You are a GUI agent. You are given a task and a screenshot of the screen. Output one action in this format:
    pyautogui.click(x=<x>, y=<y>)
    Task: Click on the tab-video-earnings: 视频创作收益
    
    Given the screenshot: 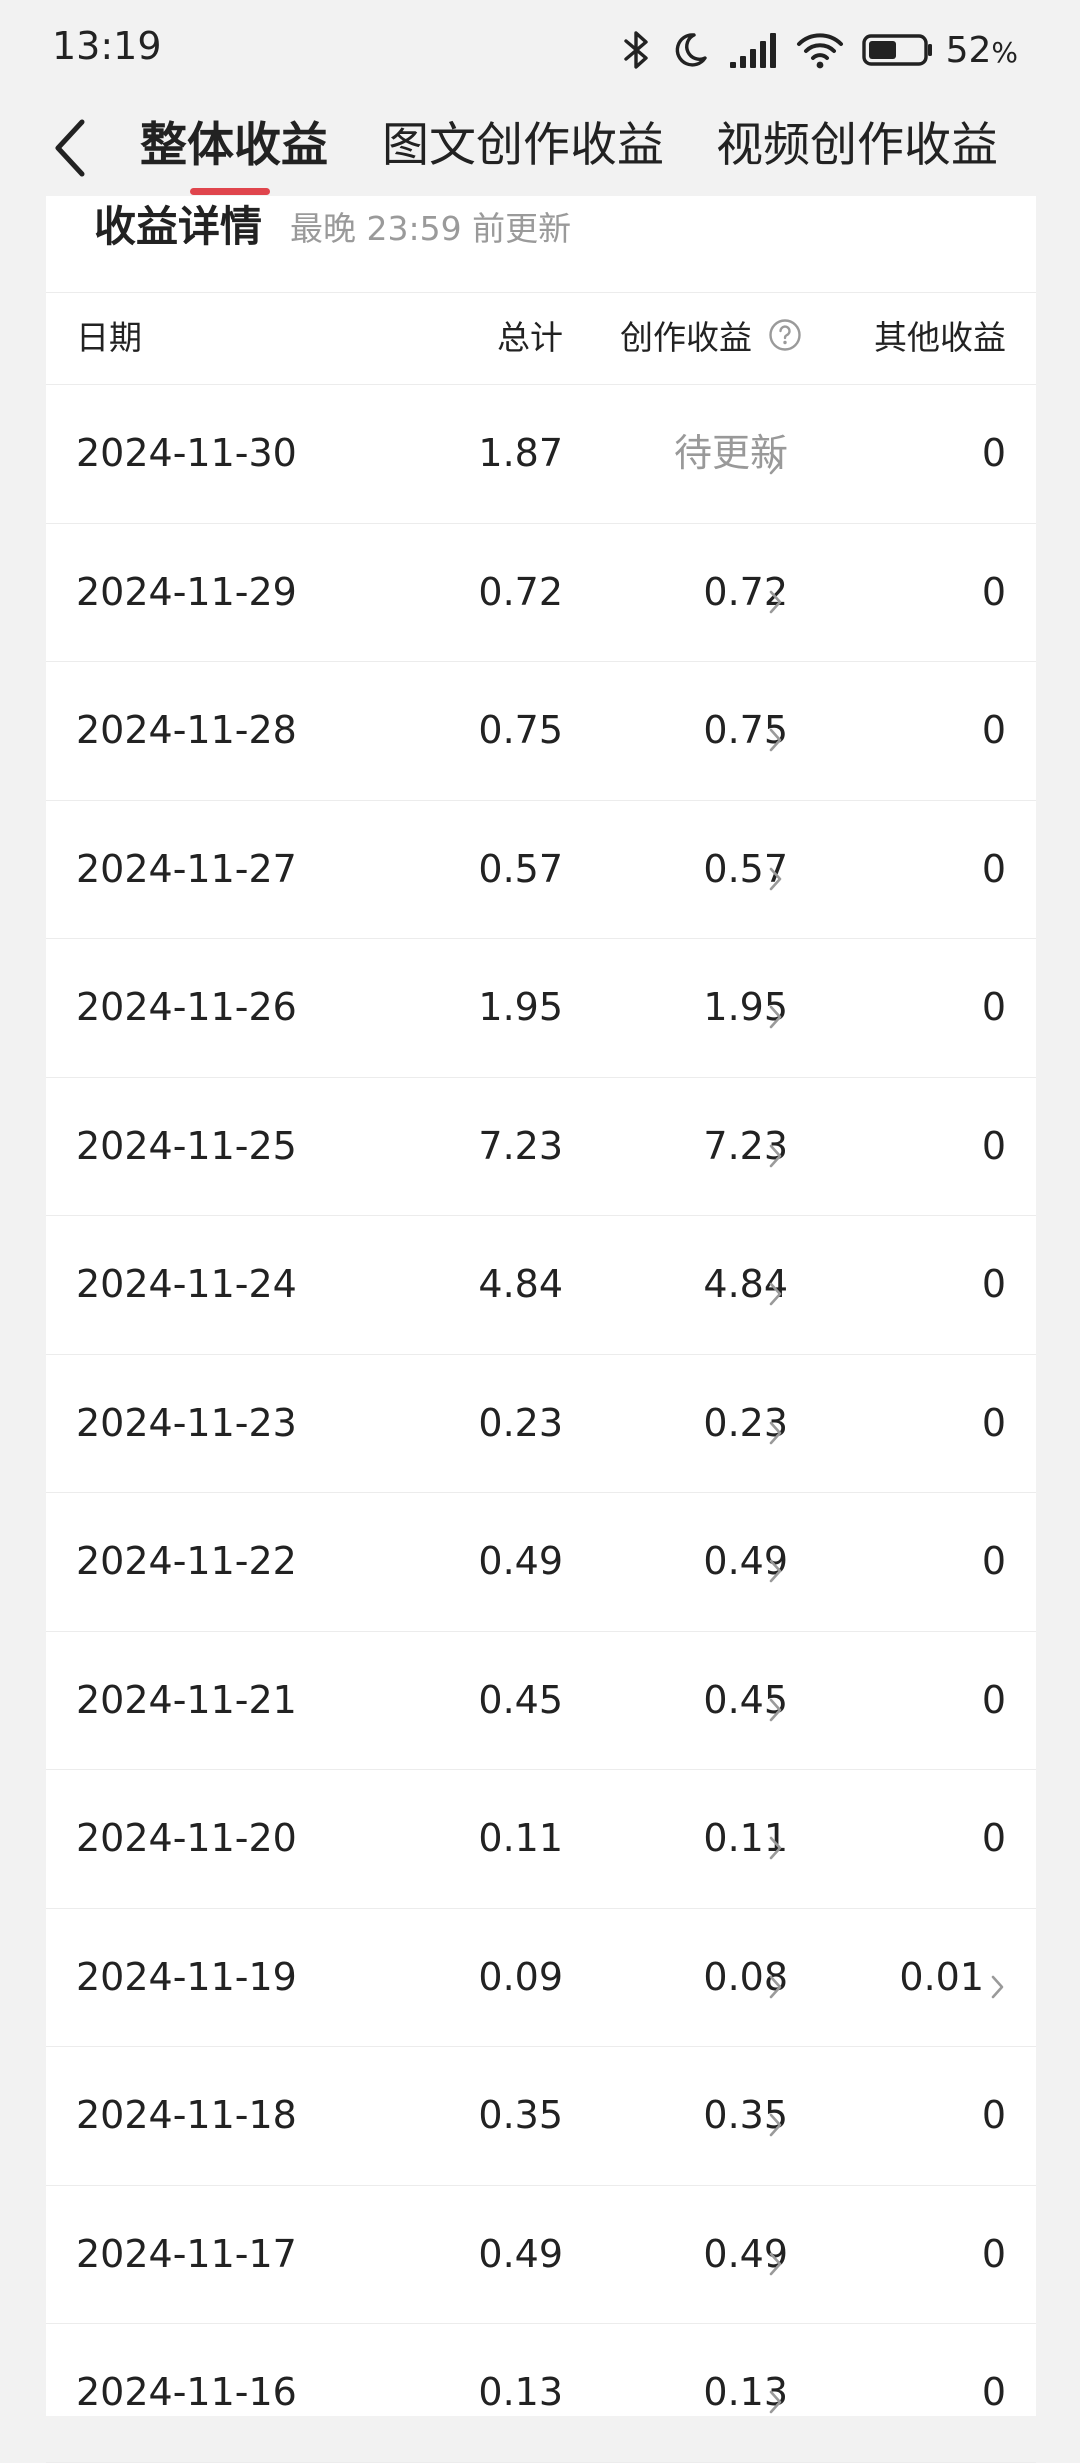 What is the action you would take?
    pyautogui.click(x=857, y=145)
    